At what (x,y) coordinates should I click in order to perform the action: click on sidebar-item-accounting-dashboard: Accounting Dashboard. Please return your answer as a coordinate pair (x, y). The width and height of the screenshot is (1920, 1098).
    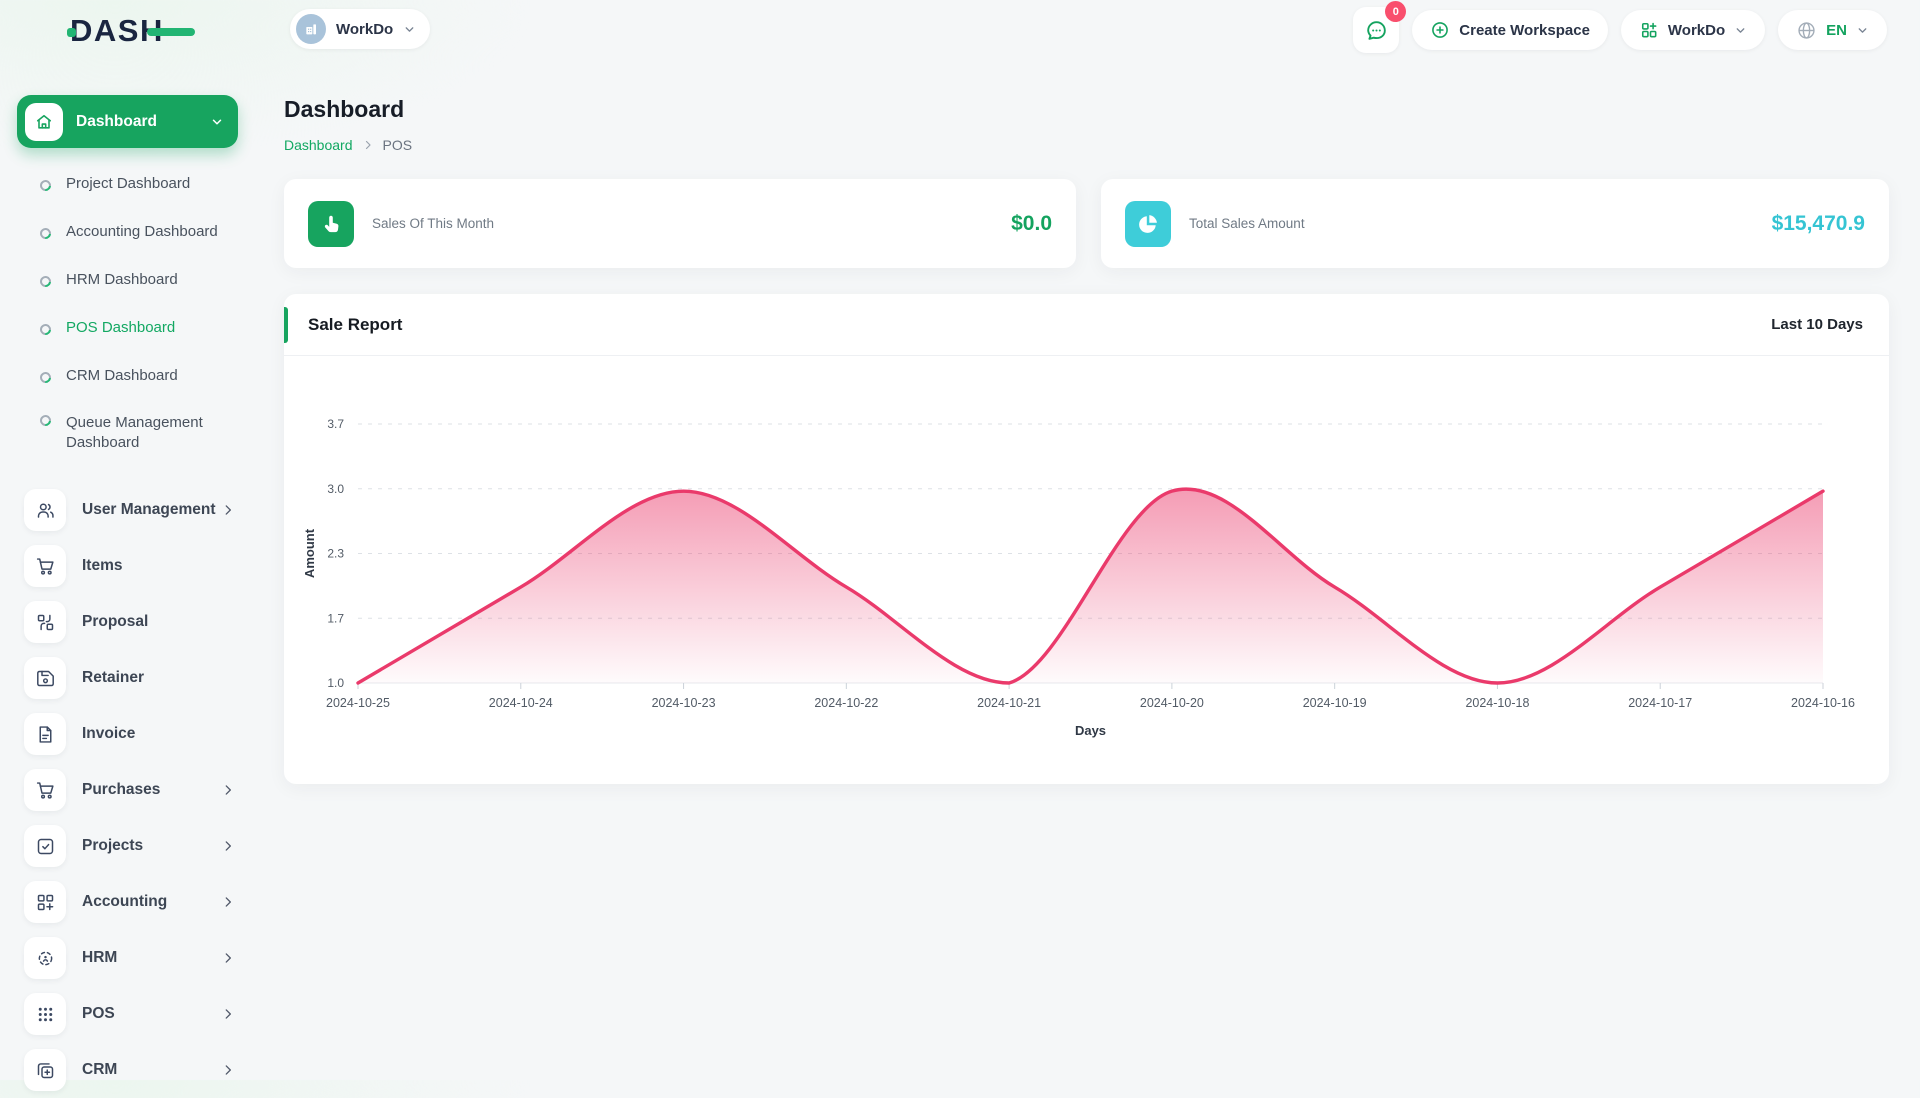
    Looking at the image, I should click on (142, 232).